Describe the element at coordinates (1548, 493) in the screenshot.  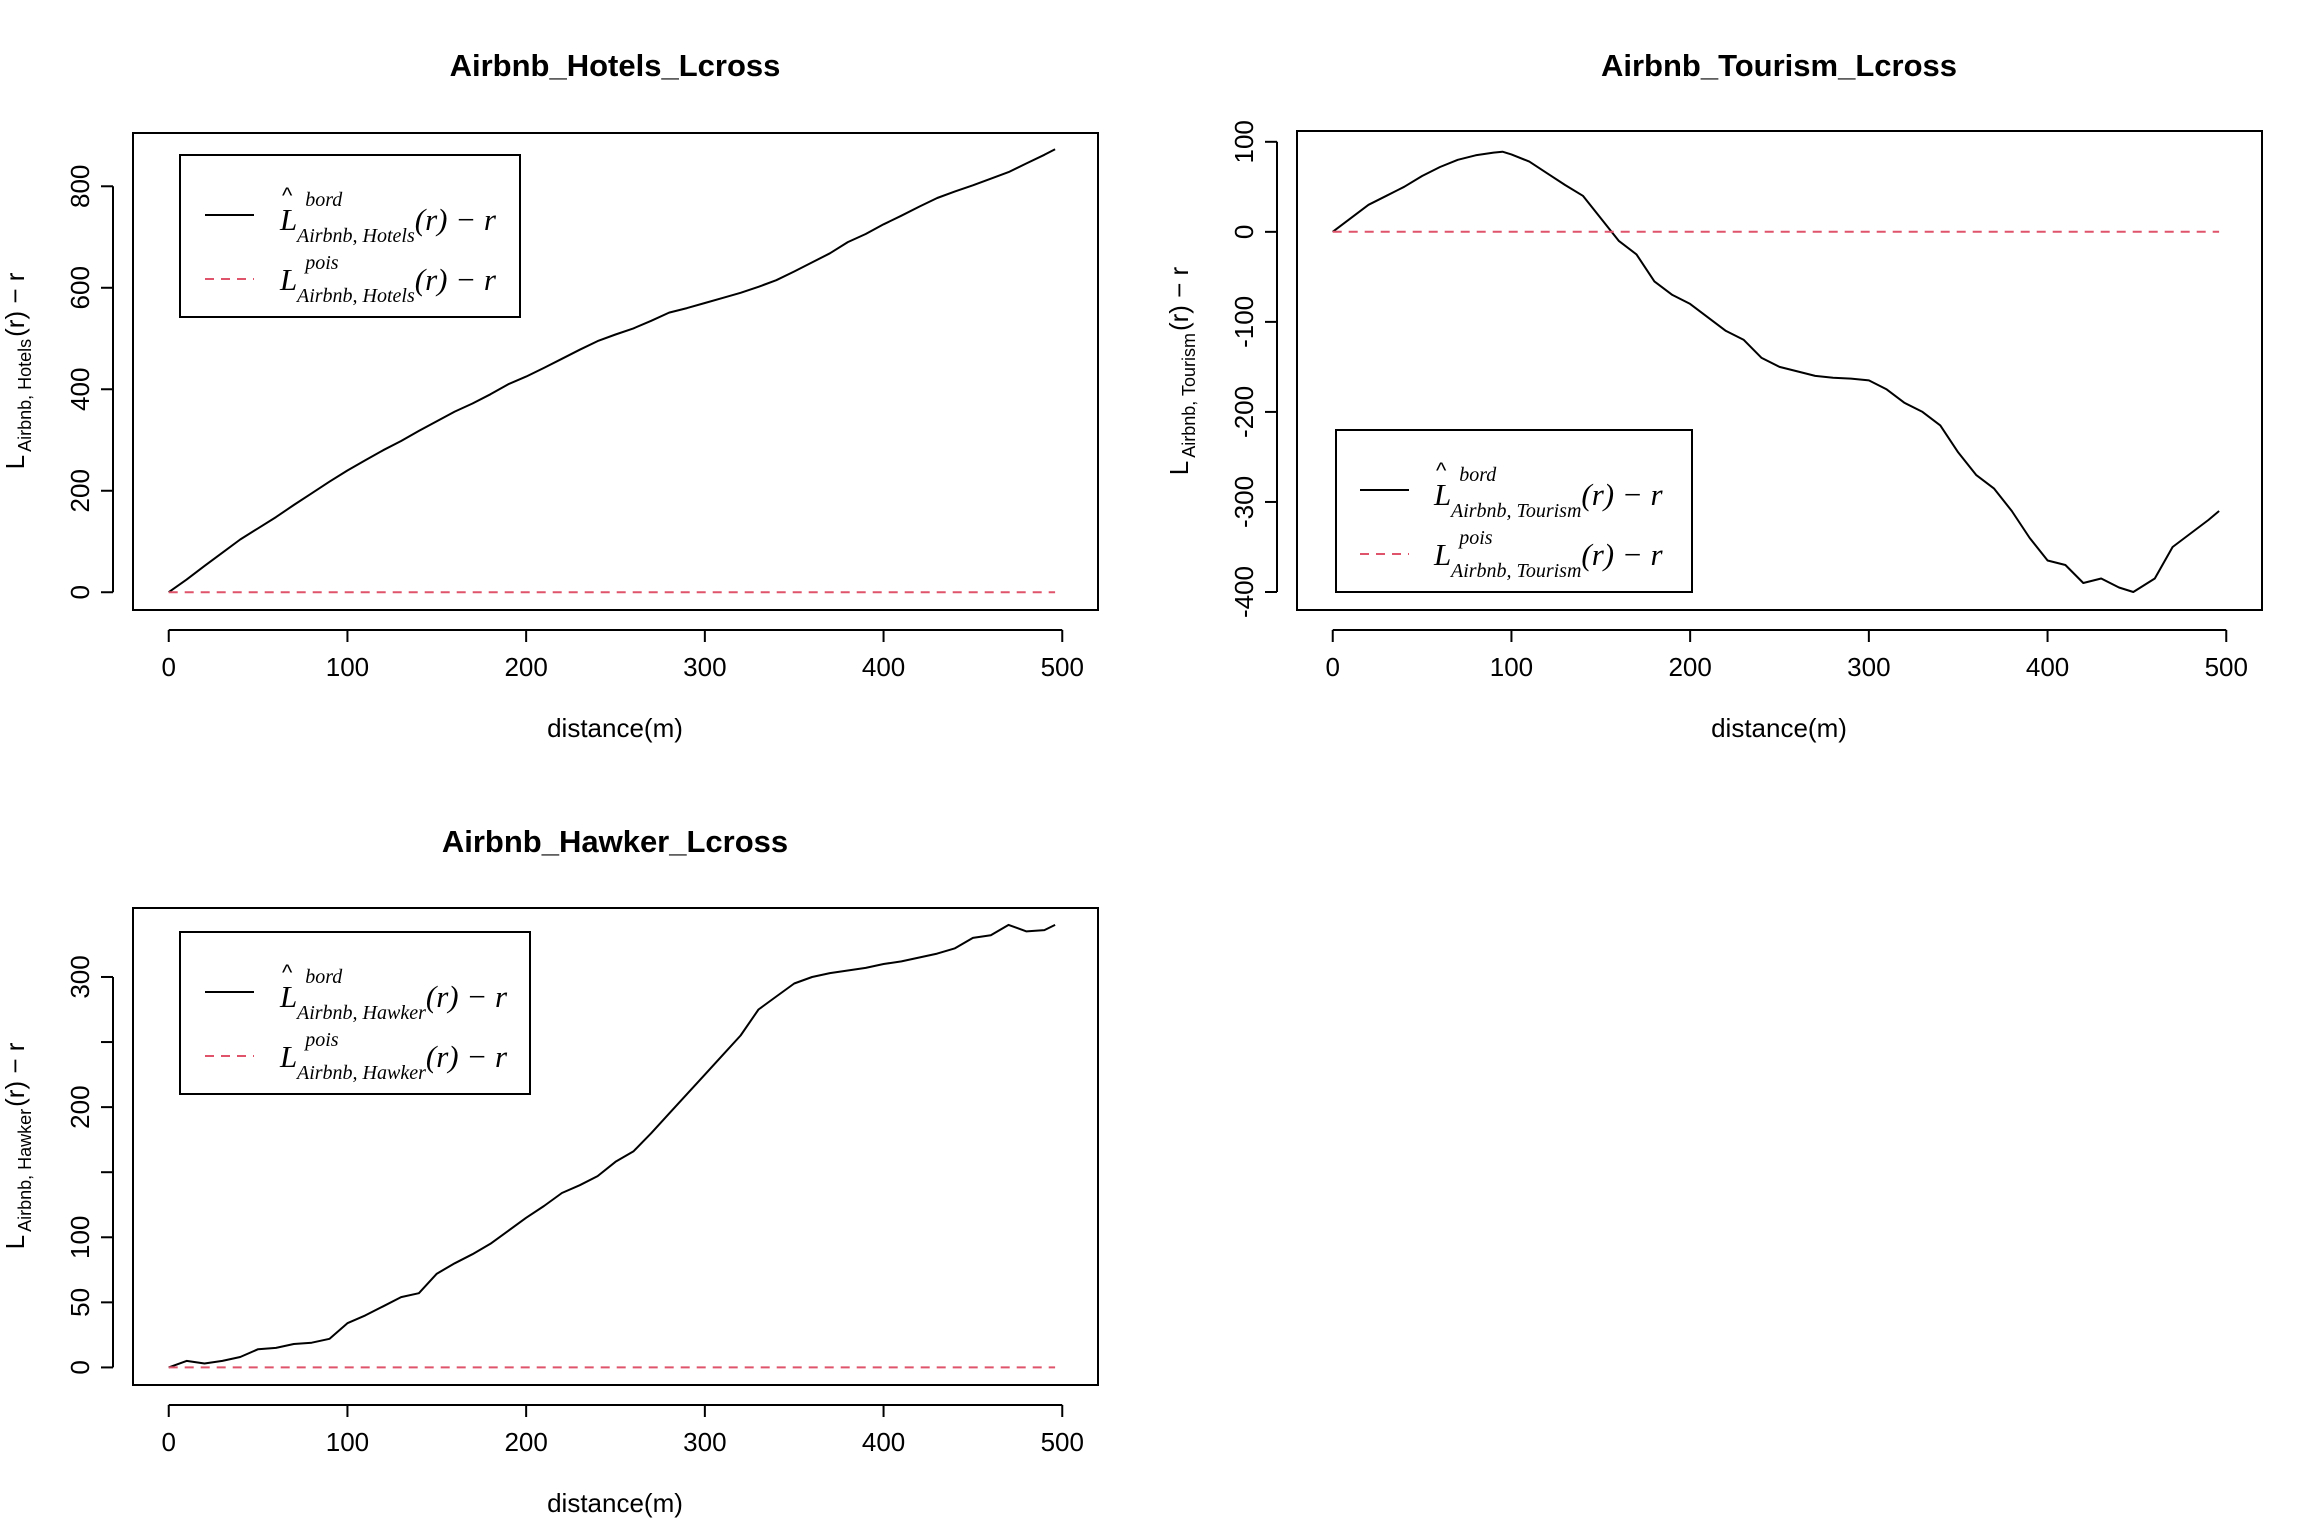
I see `legend-entry-bord: Lbord Airbnb, Tourism(r) − r` at that location.